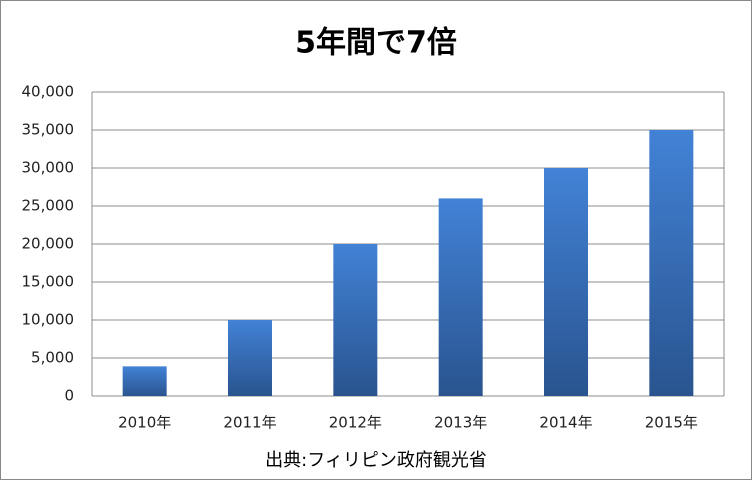 This screenshot has width=752, height=480. Describe the element at coordinates (48, 130) in the screenshot. I see `y-tick-label: 35,000` at that location.